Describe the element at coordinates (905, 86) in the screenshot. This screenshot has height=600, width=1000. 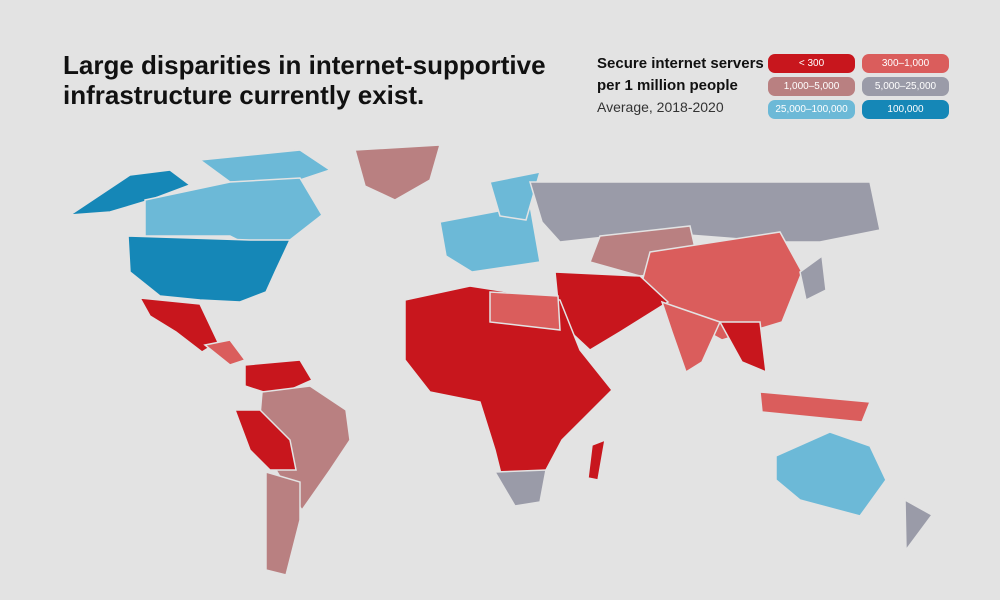
I see `legend-item: 5,000–25,000` at that location.